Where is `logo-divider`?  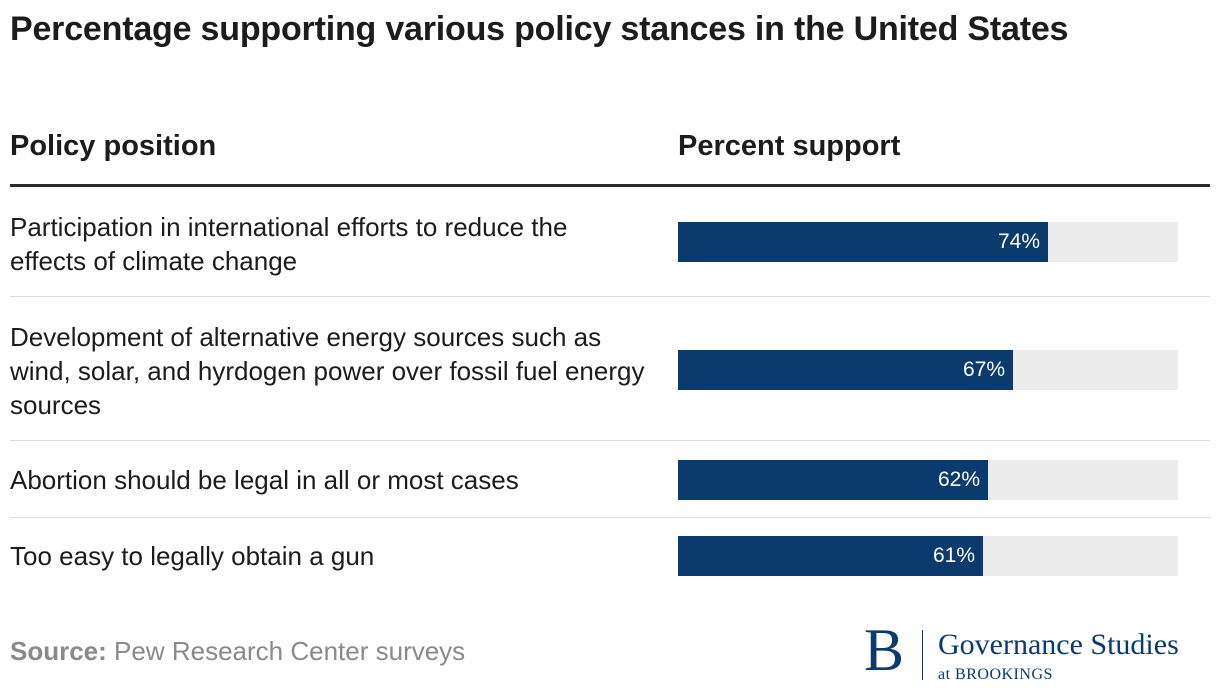 logo-divider is located at coordinates (922, 655).